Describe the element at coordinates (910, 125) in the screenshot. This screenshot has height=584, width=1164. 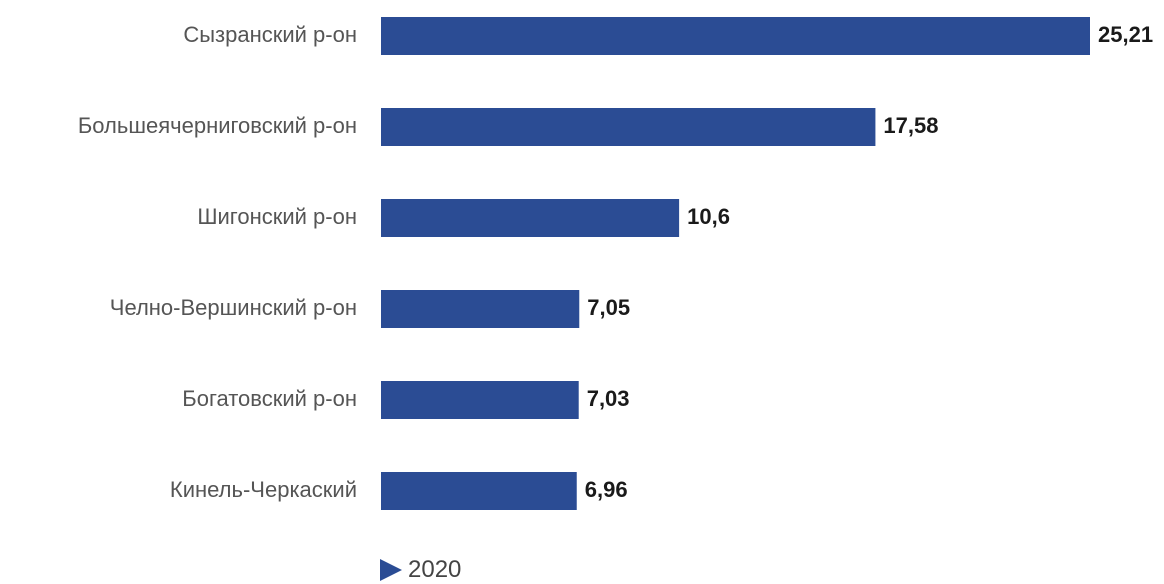
I see `value-label: 17,58` at that location.